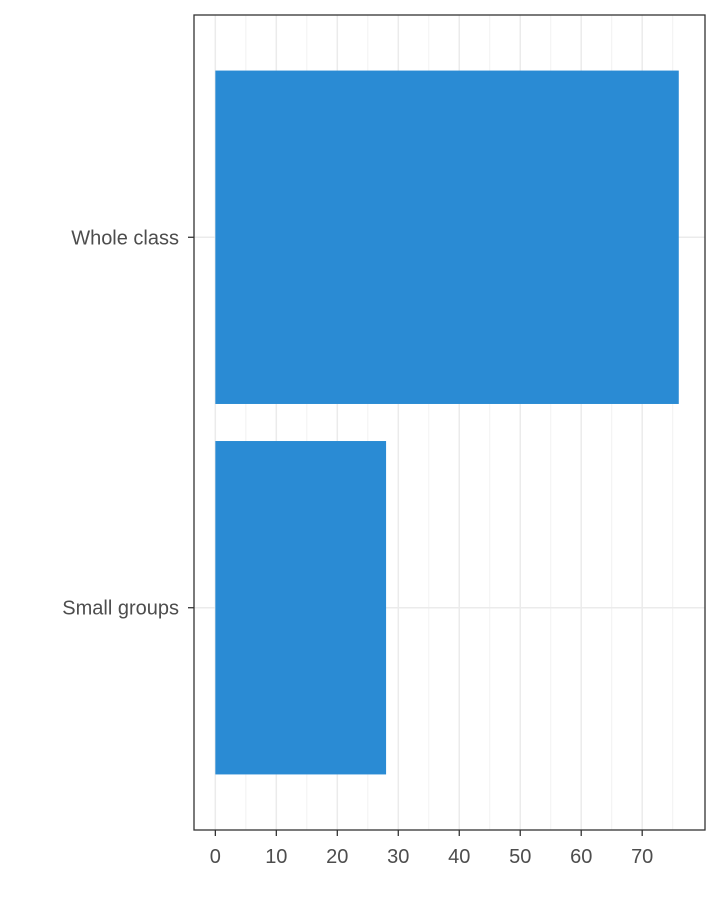 The height and width of the screenshot is (921, 720). I want to click on x-tick-label: 40, so click(459, 857).